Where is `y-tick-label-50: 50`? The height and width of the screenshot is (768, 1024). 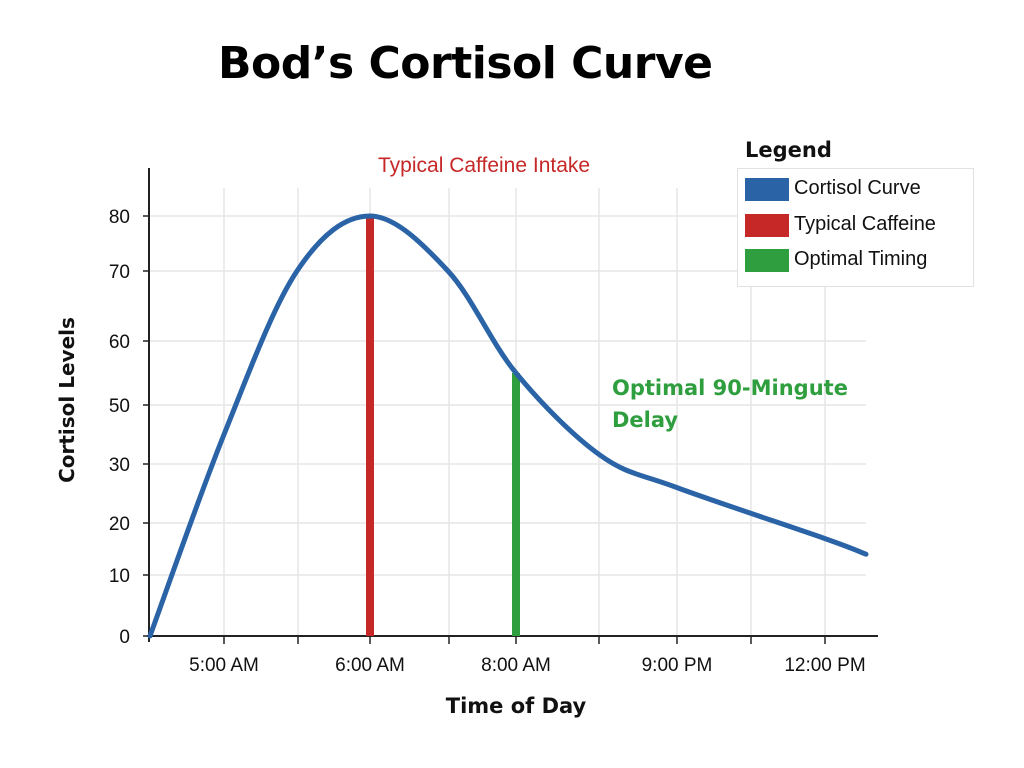 y-tick-label-50: 50 is located at coordinates (119, 406).